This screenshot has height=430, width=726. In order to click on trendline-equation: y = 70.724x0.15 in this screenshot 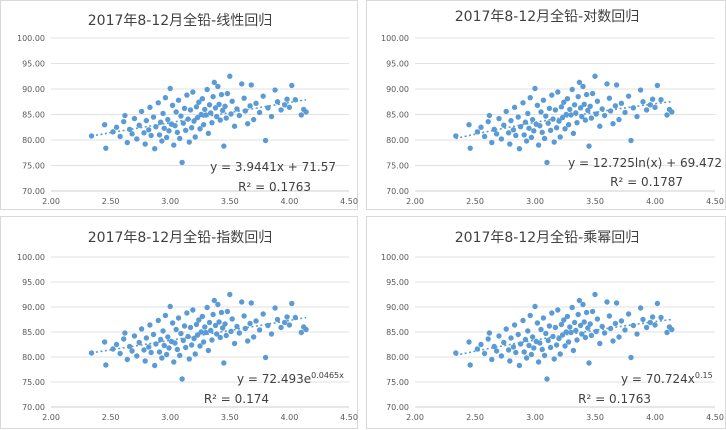, I will do `click(667, 378)`.